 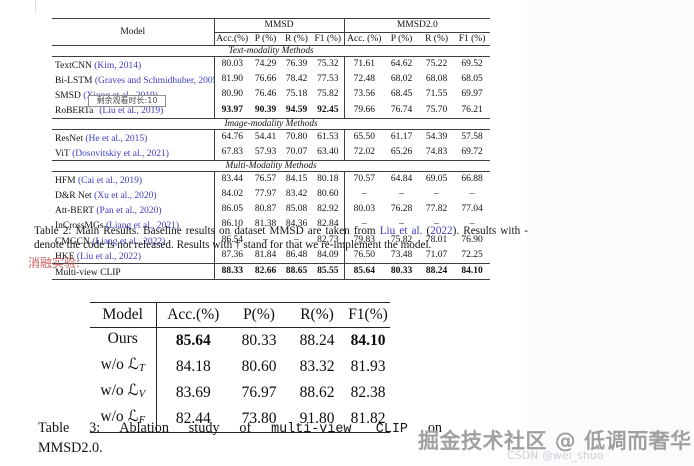 I want to click on value-cell: 54.41, so click(x=265, y=136).